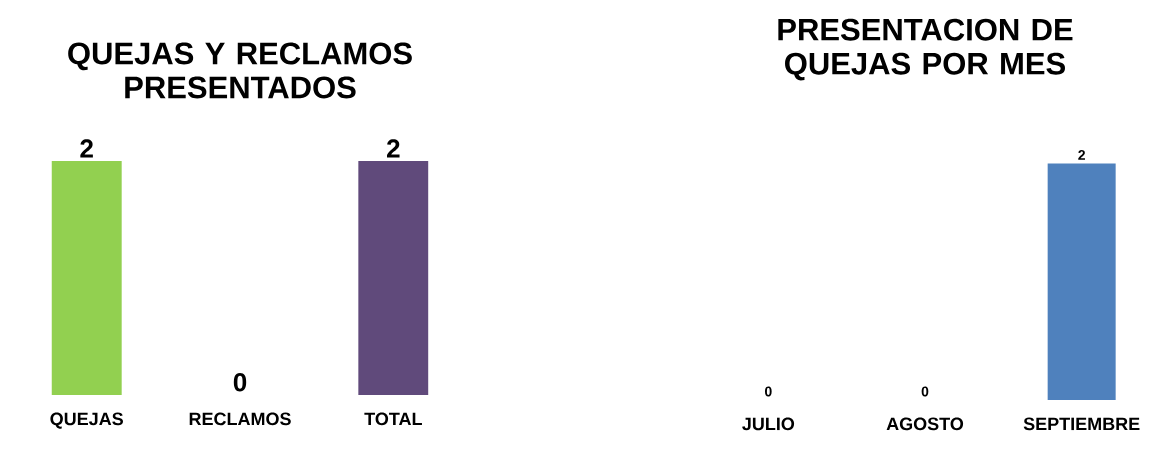 Image resolution: width=1168 pixels, height=450 pixels. What do you see at coordinates (240, 70) in the screenshot?
I see `chart-title: QUEJAS Y RECLAMOS PRESENTADOS` at bounding box center [240, 70].